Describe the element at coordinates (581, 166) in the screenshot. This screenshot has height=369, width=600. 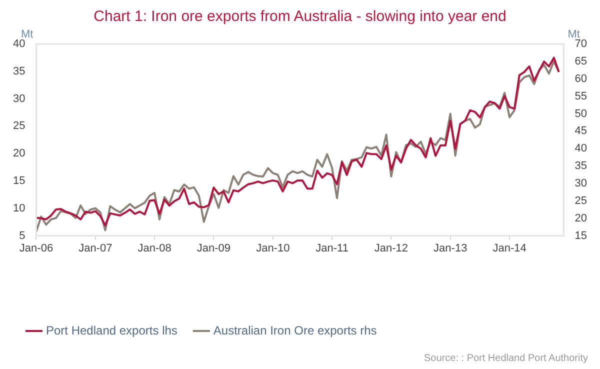
I see `y2-tick-label: 35` at that location.